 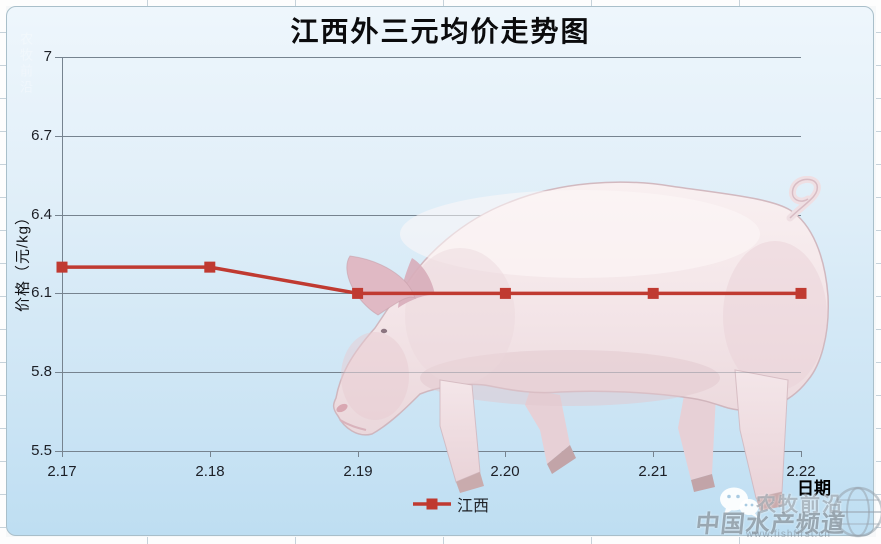 What do you see at coordinates (473, 506) in the screenshot?
I see `legend-label: 江西` at bounding box center [473, 506].